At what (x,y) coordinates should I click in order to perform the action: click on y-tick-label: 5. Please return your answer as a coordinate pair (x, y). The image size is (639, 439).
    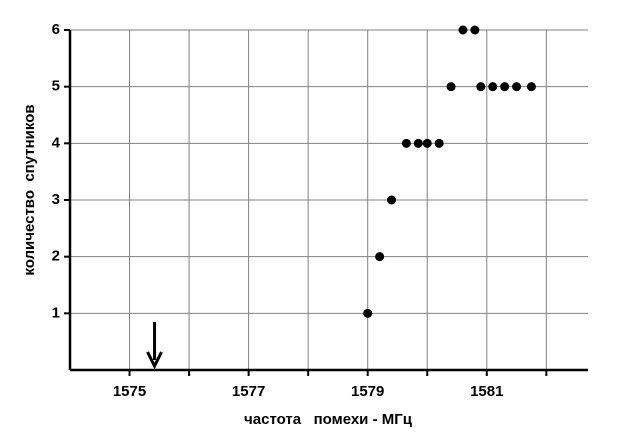
    Looking at the image, I should click on (56, 86).